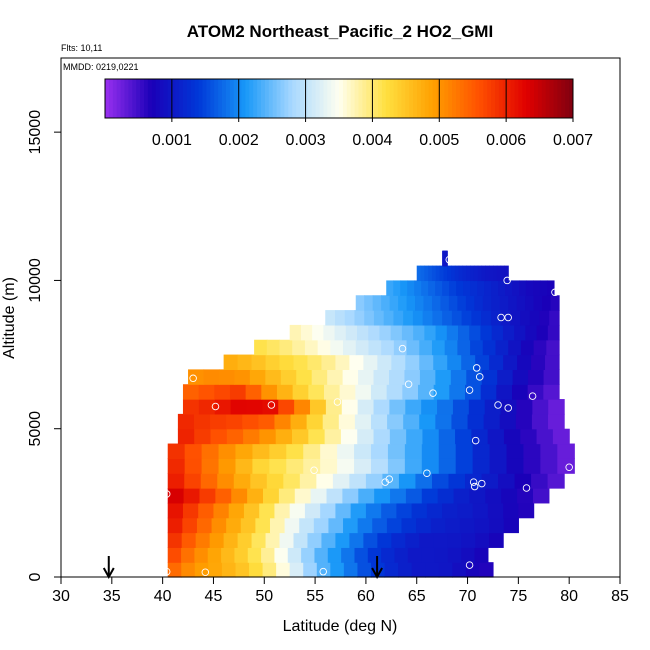 The image size is (650, 650). Describe the element at coordinates (81, 48) in the screenshot. I see `flights-annotation: Flts: 10,11` at that location.